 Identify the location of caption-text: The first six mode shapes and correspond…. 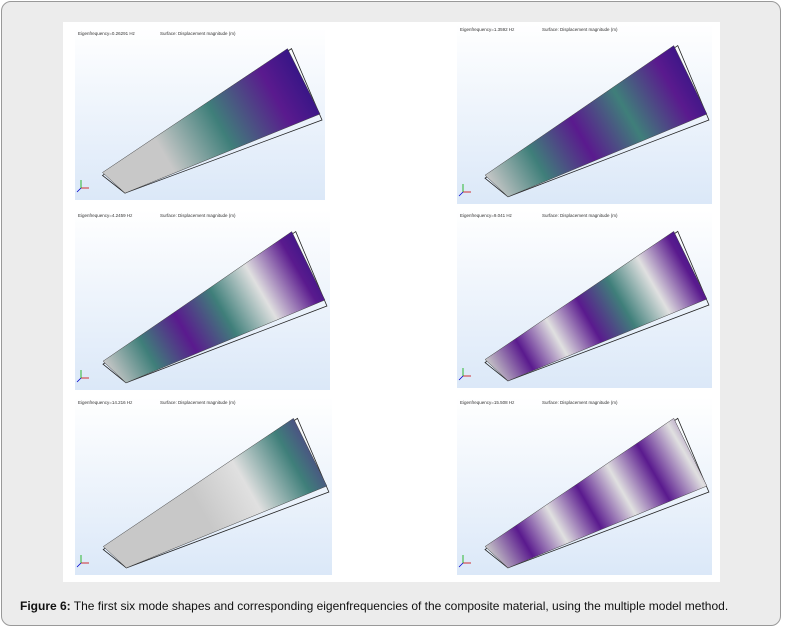
(401, 606).